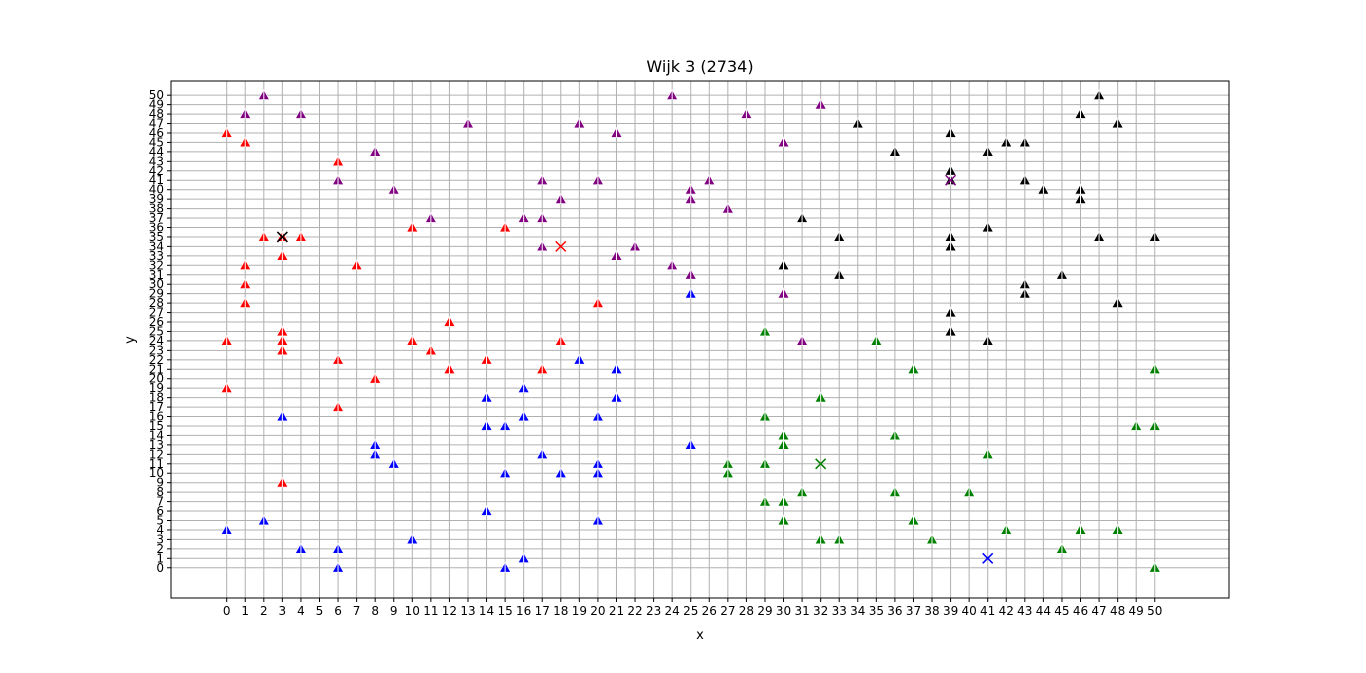 This screenshot has width=1366, height=673. I want to click on y-tick-label: 50, so click(156, 95).